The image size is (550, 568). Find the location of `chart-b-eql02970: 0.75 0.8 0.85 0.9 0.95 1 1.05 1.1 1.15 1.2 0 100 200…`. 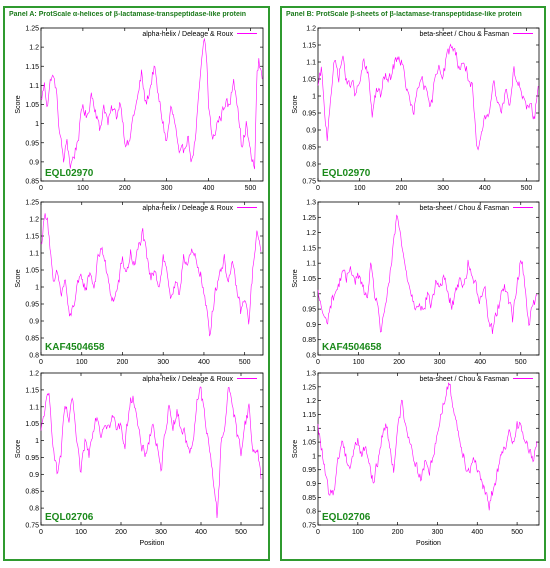

chart-b-eql02970: 0.75 0.8 0.85 0.9 0.95 1 1.05 1.1 1.15 1.2 0 100 200… is located at coordinates (416, 109).